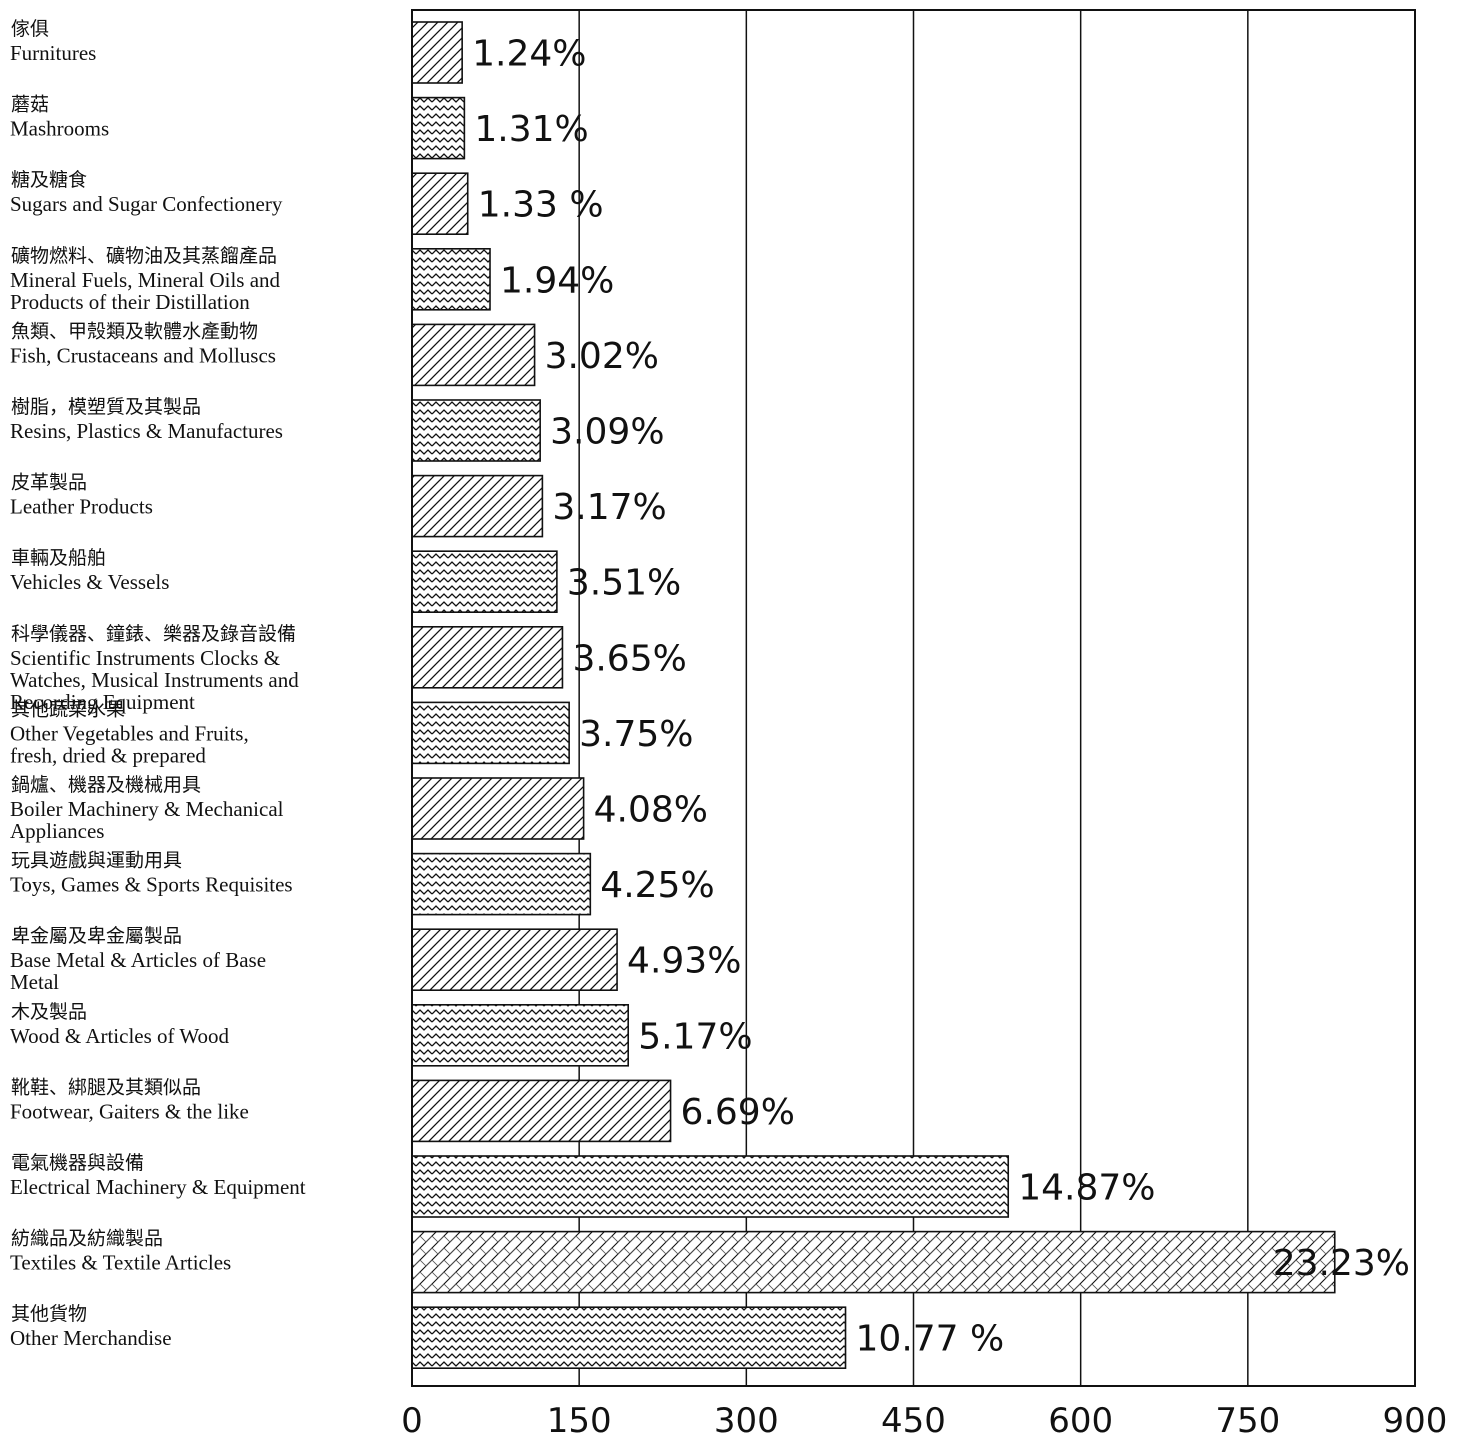 The width and height of the screenshot is (1458, 1438). What do you see at coordinates (746, 1419) in the screenshot?
I see `x-tick-label: 300` at bounding box center [746, 1419].